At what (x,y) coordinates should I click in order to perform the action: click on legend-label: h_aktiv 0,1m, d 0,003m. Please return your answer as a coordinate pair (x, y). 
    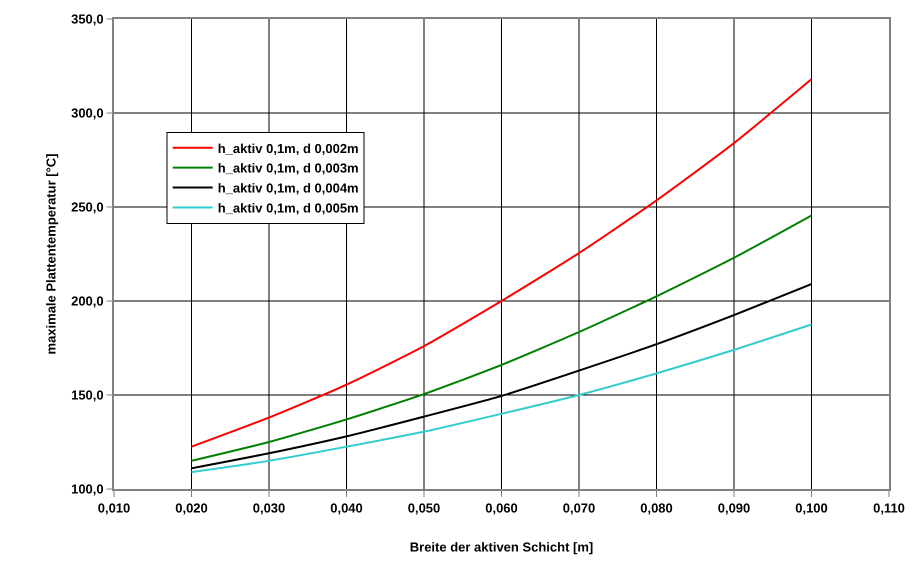
    Looking at the image, I should click on (288, 168).